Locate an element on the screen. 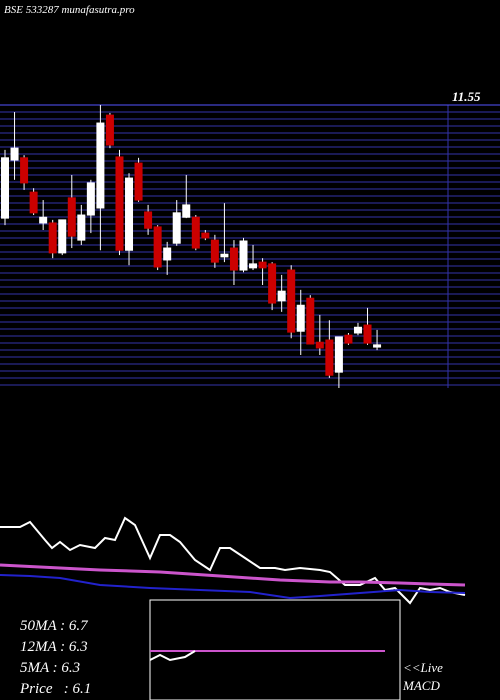 This screenshot has width=500, height=700. chart-title: BSE 533287 munafasutra.pro is located at coordinates (69, 10).